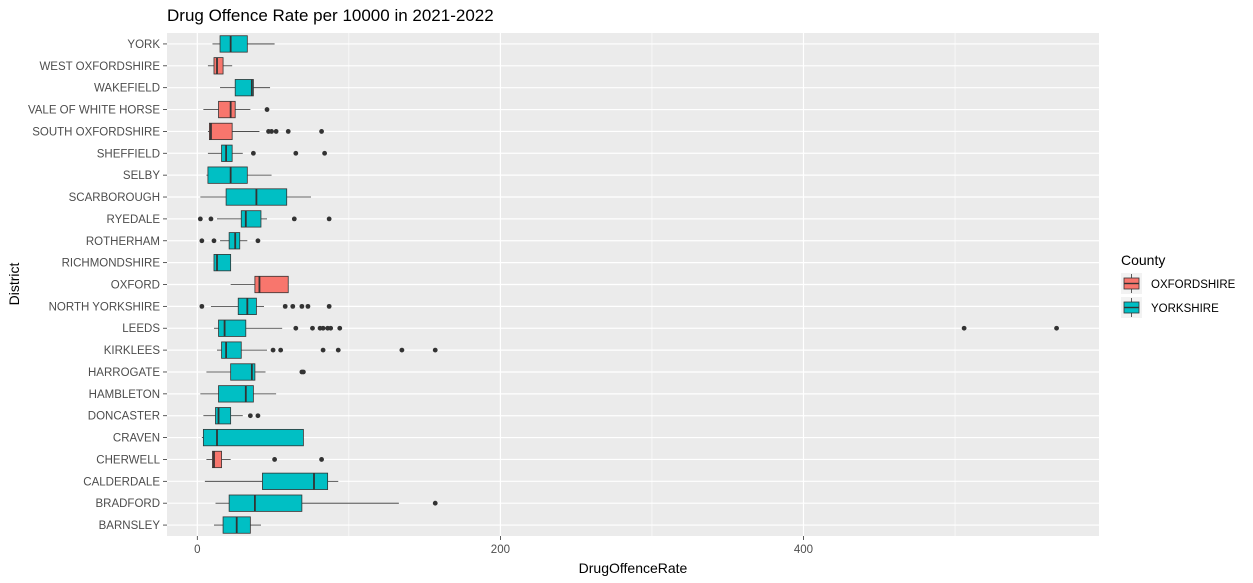 The height and width of the screenshot is (583, 1253). I want to click on box-bradford, so click(326, 503).